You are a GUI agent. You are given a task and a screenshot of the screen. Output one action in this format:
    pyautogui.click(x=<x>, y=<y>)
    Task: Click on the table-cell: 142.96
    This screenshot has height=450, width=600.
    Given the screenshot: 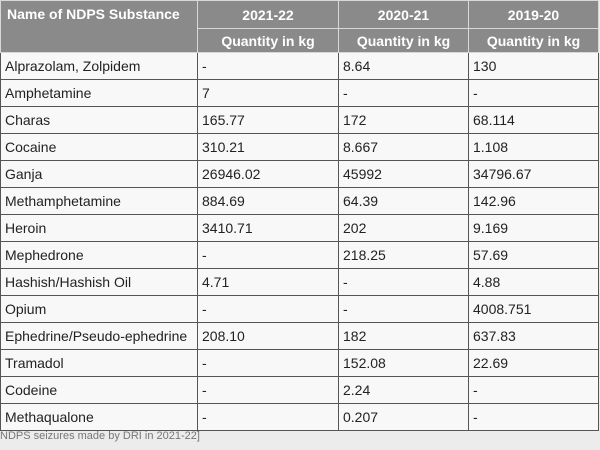 What is the action you would take?
    pyautogui.click(x=533, y=201)
    